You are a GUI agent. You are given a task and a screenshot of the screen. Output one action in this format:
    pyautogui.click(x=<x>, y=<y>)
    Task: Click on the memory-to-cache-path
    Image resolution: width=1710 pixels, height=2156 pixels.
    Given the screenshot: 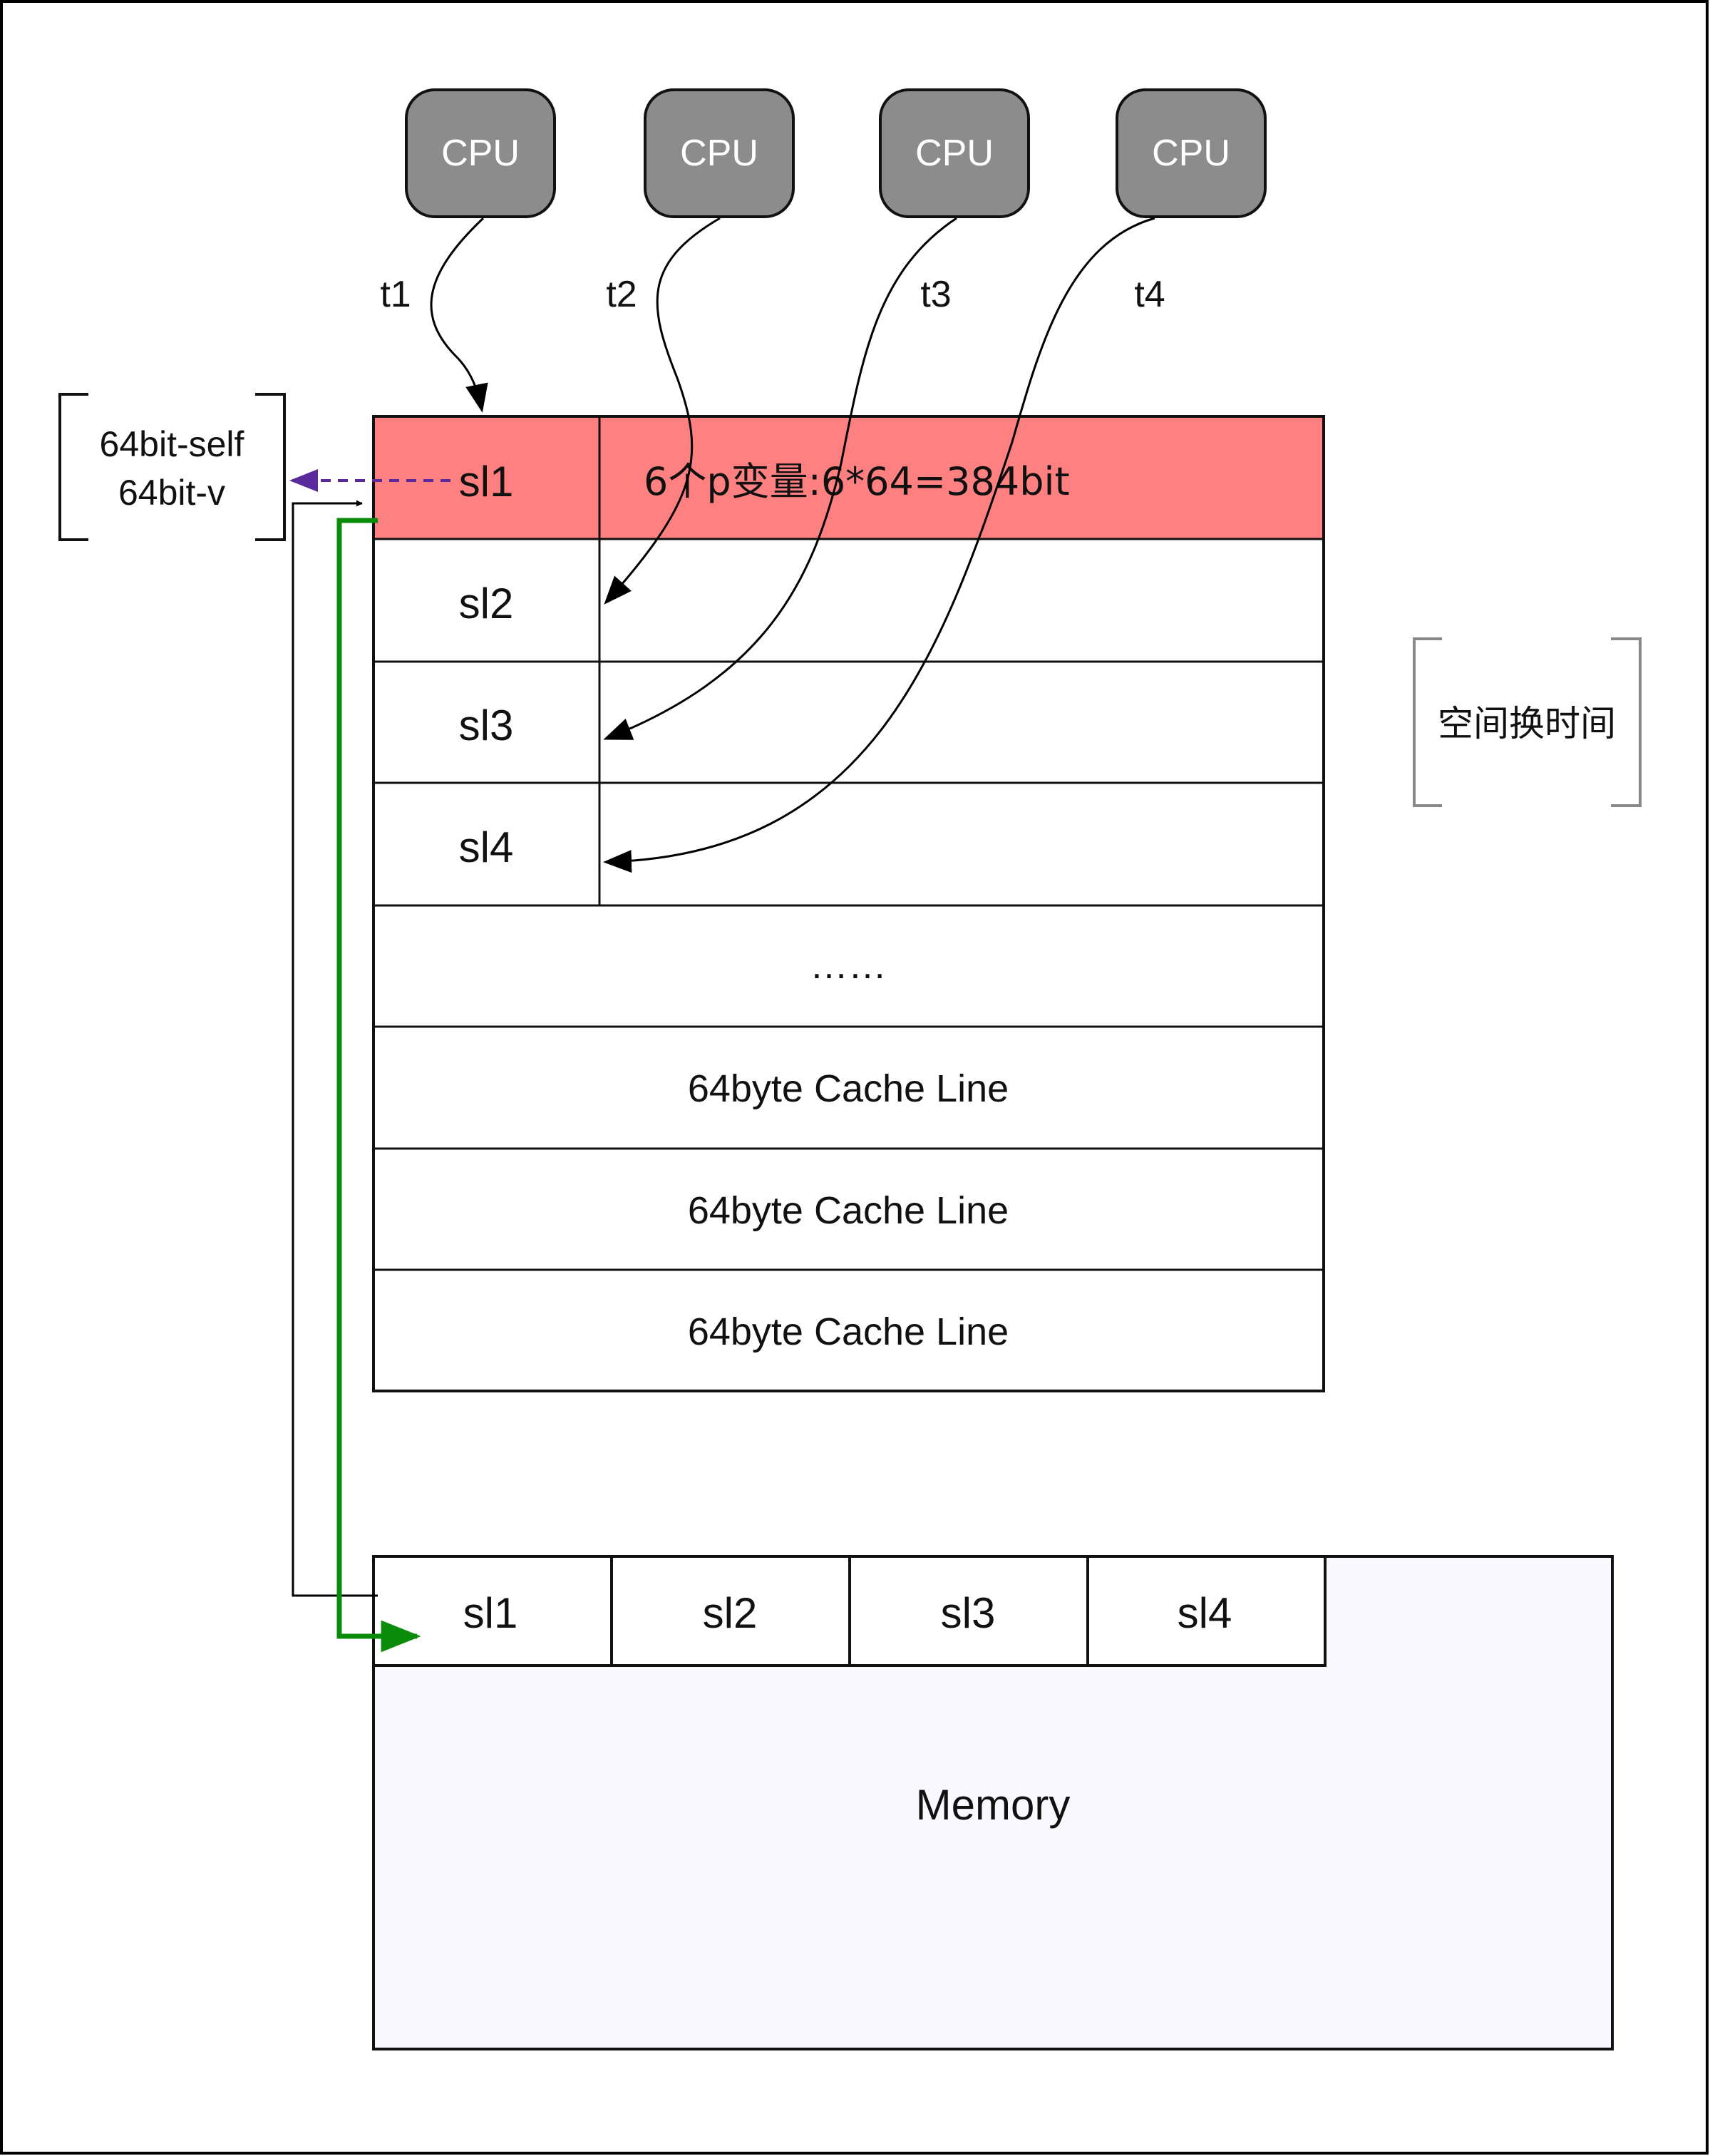 What is the action you would take?
    pyautogui.click(x=335, y=1048)
    